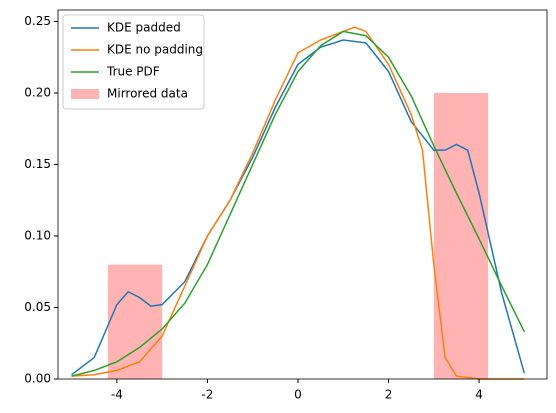 The width and height of the screenshot is (556, 413). What do you see at coordinates (479, 395) in the screenshot?
I see `x-tick-label: 4` at bounding box center [479, 395].